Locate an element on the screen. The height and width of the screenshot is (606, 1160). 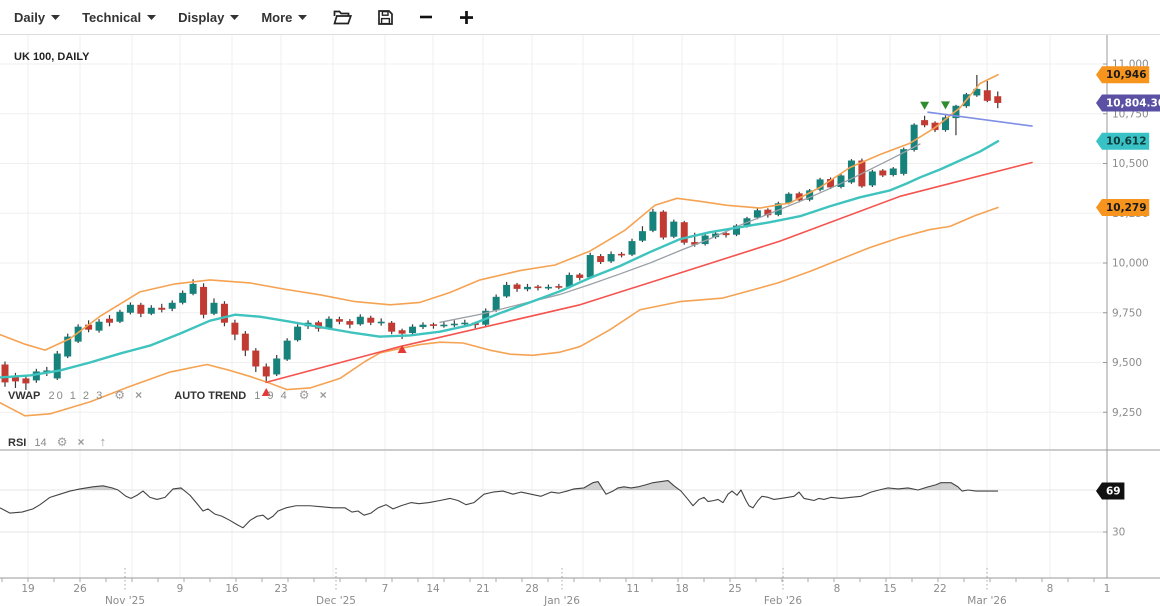
rsi-remove-icon: × is located at coordinates (81, 442).